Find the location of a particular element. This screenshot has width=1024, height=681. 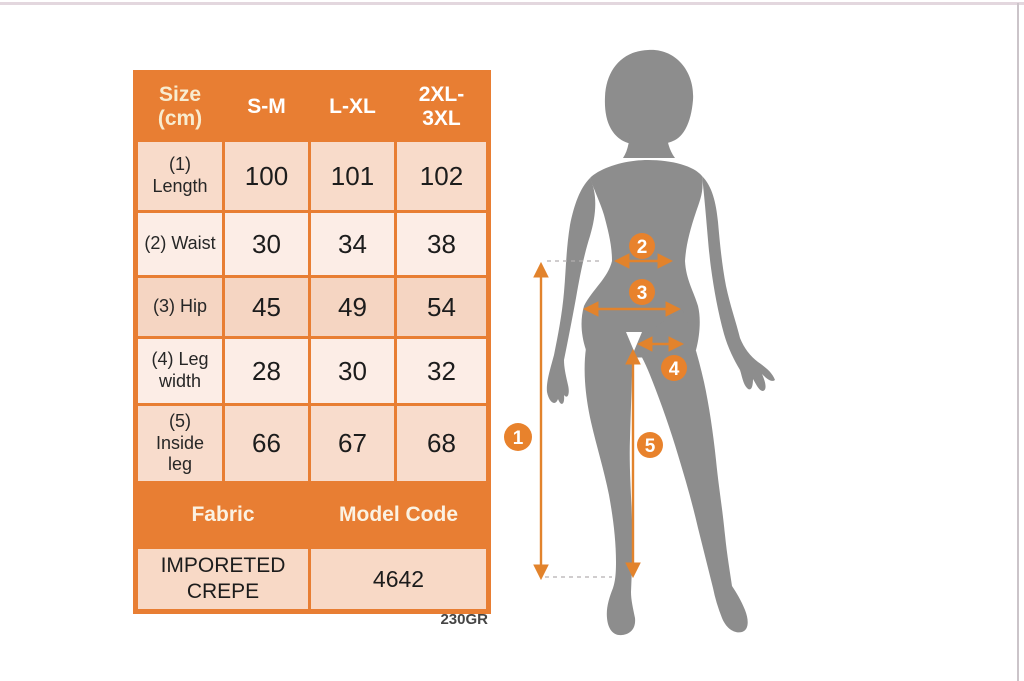

row-label-leg-width: (4) Leg width is located at coordinates (180, 371).